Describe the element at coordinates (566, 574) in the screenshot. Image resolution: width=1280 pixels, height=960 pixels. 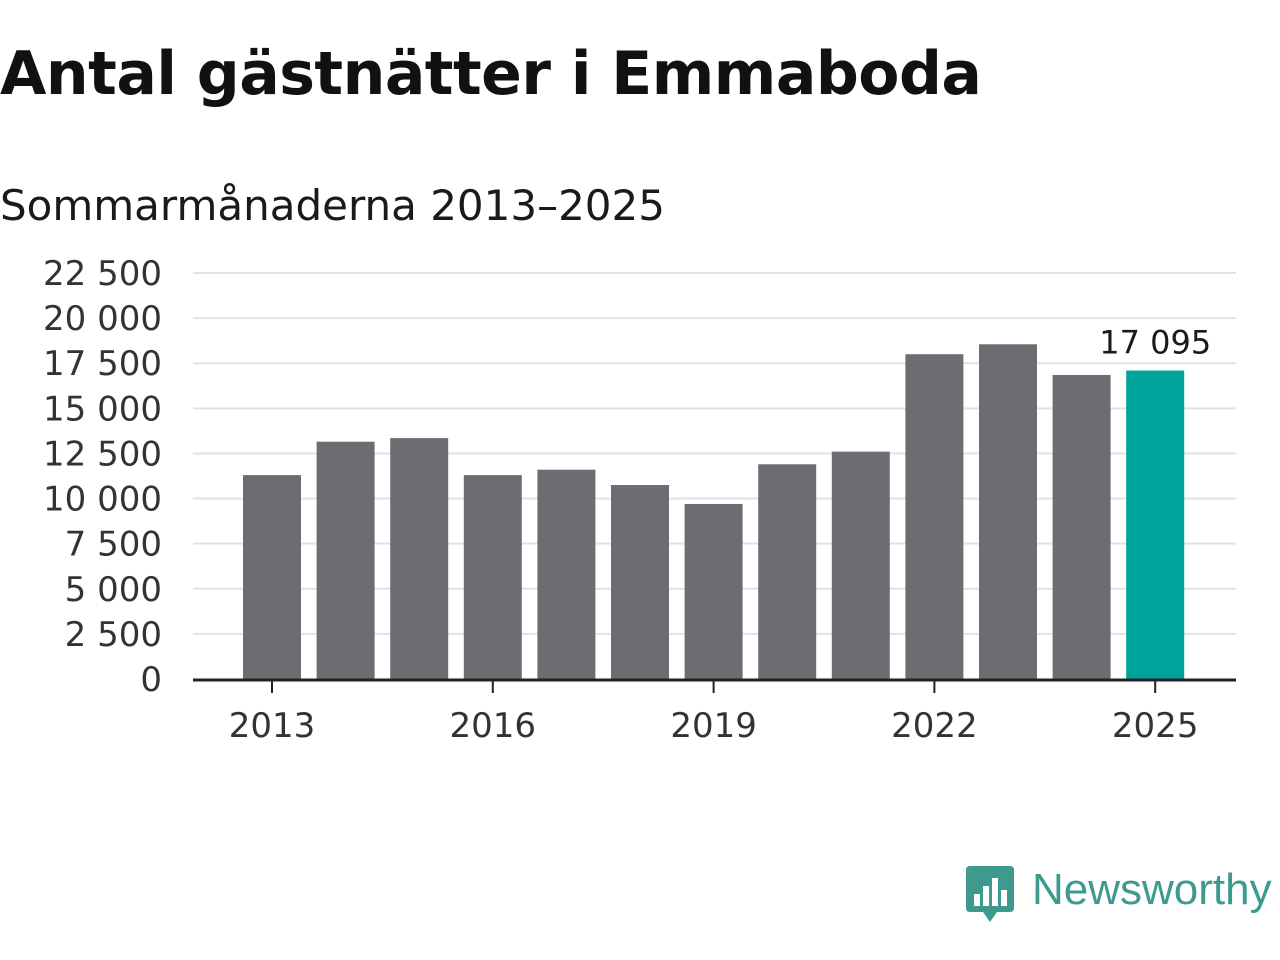
I see `bar-2017` at that location.